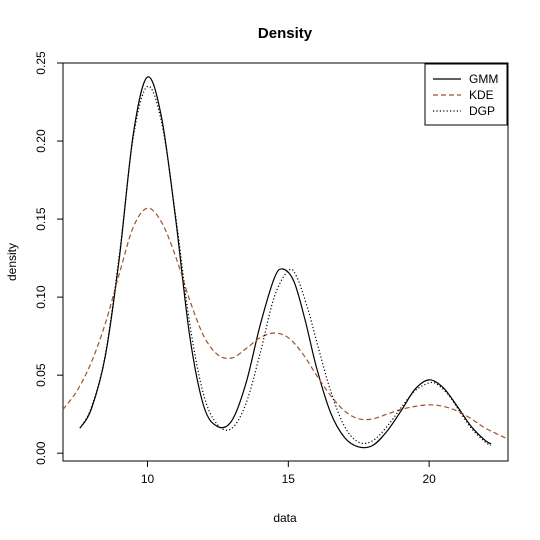 This screenshot has height=540, width=540. Describe the element at coordinates (41, 375) in the screenshot. I see `y-tick-label: 0.05` at that location.